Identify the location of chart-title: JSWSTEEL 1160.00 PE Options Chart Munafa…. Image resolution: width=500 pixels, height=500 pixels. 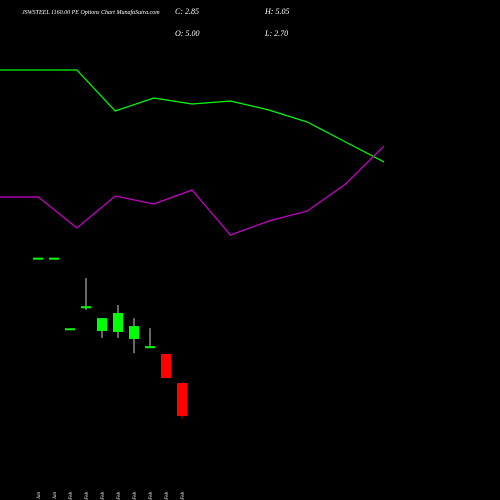
(91, 12).